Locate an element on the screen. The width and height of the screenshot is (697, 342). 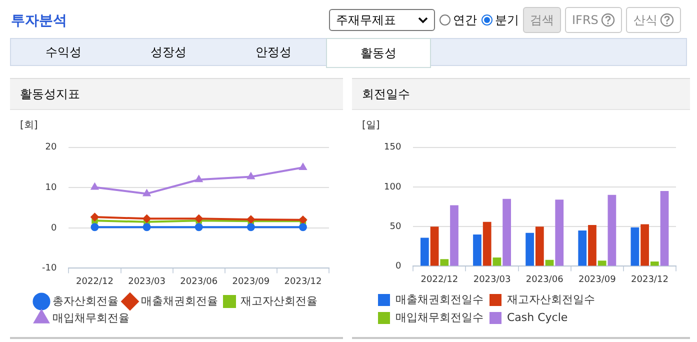
legend-label: Cash Cycle is located at coordinates (537, 317).